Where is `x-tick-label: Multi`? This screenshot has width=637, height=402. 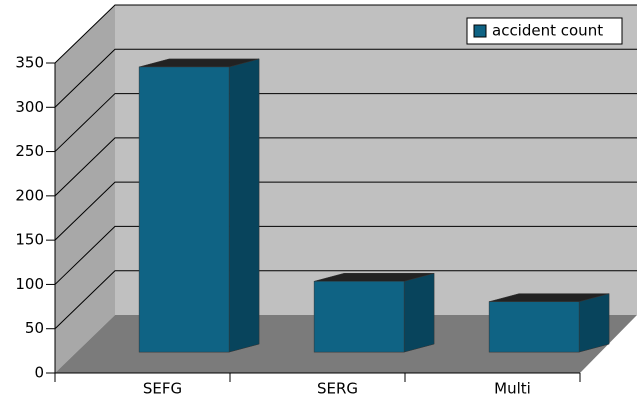
x-tick-label: Multi is located at coordinates (512, 389).